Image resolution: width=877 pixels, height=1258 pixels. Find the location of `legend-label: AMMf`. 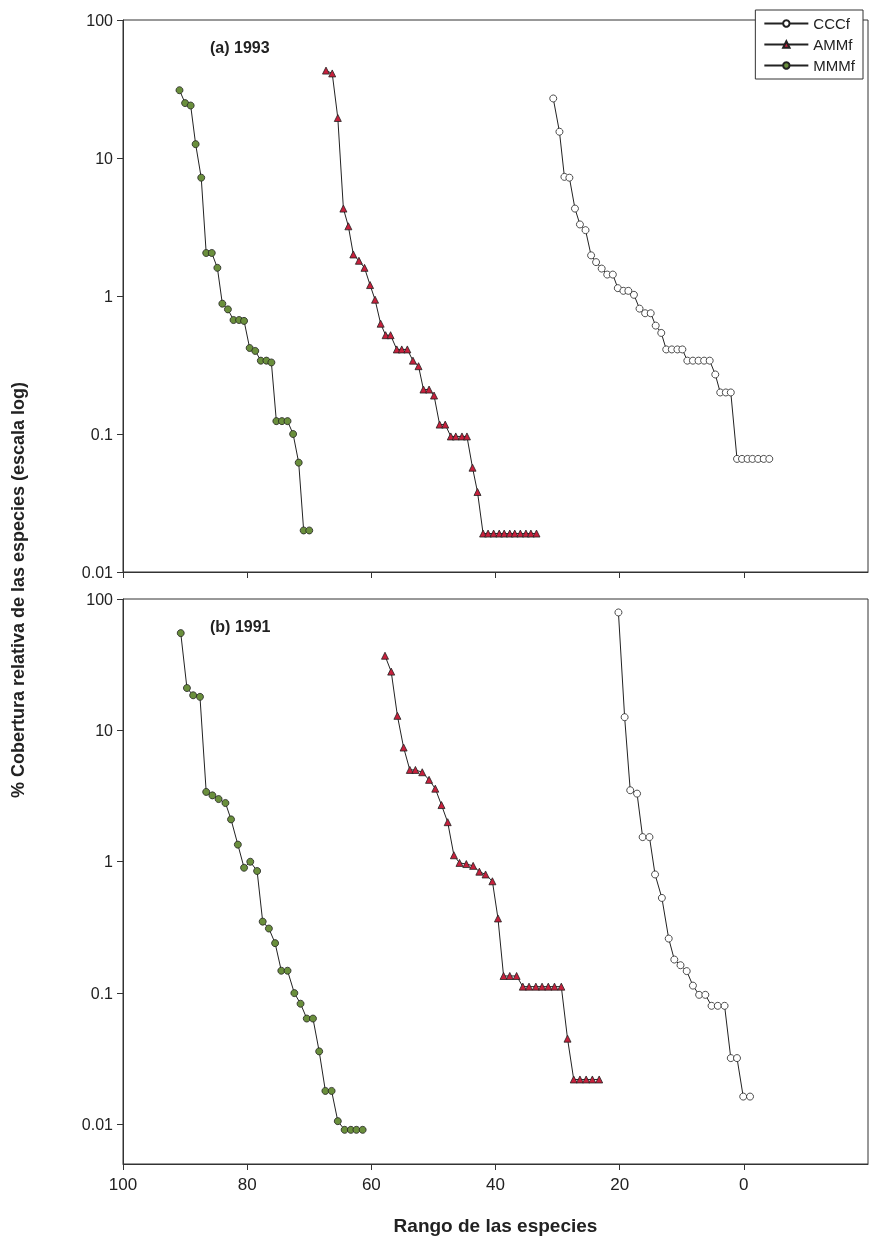

legend-label: AMMf is located at coordinates (833, 44).